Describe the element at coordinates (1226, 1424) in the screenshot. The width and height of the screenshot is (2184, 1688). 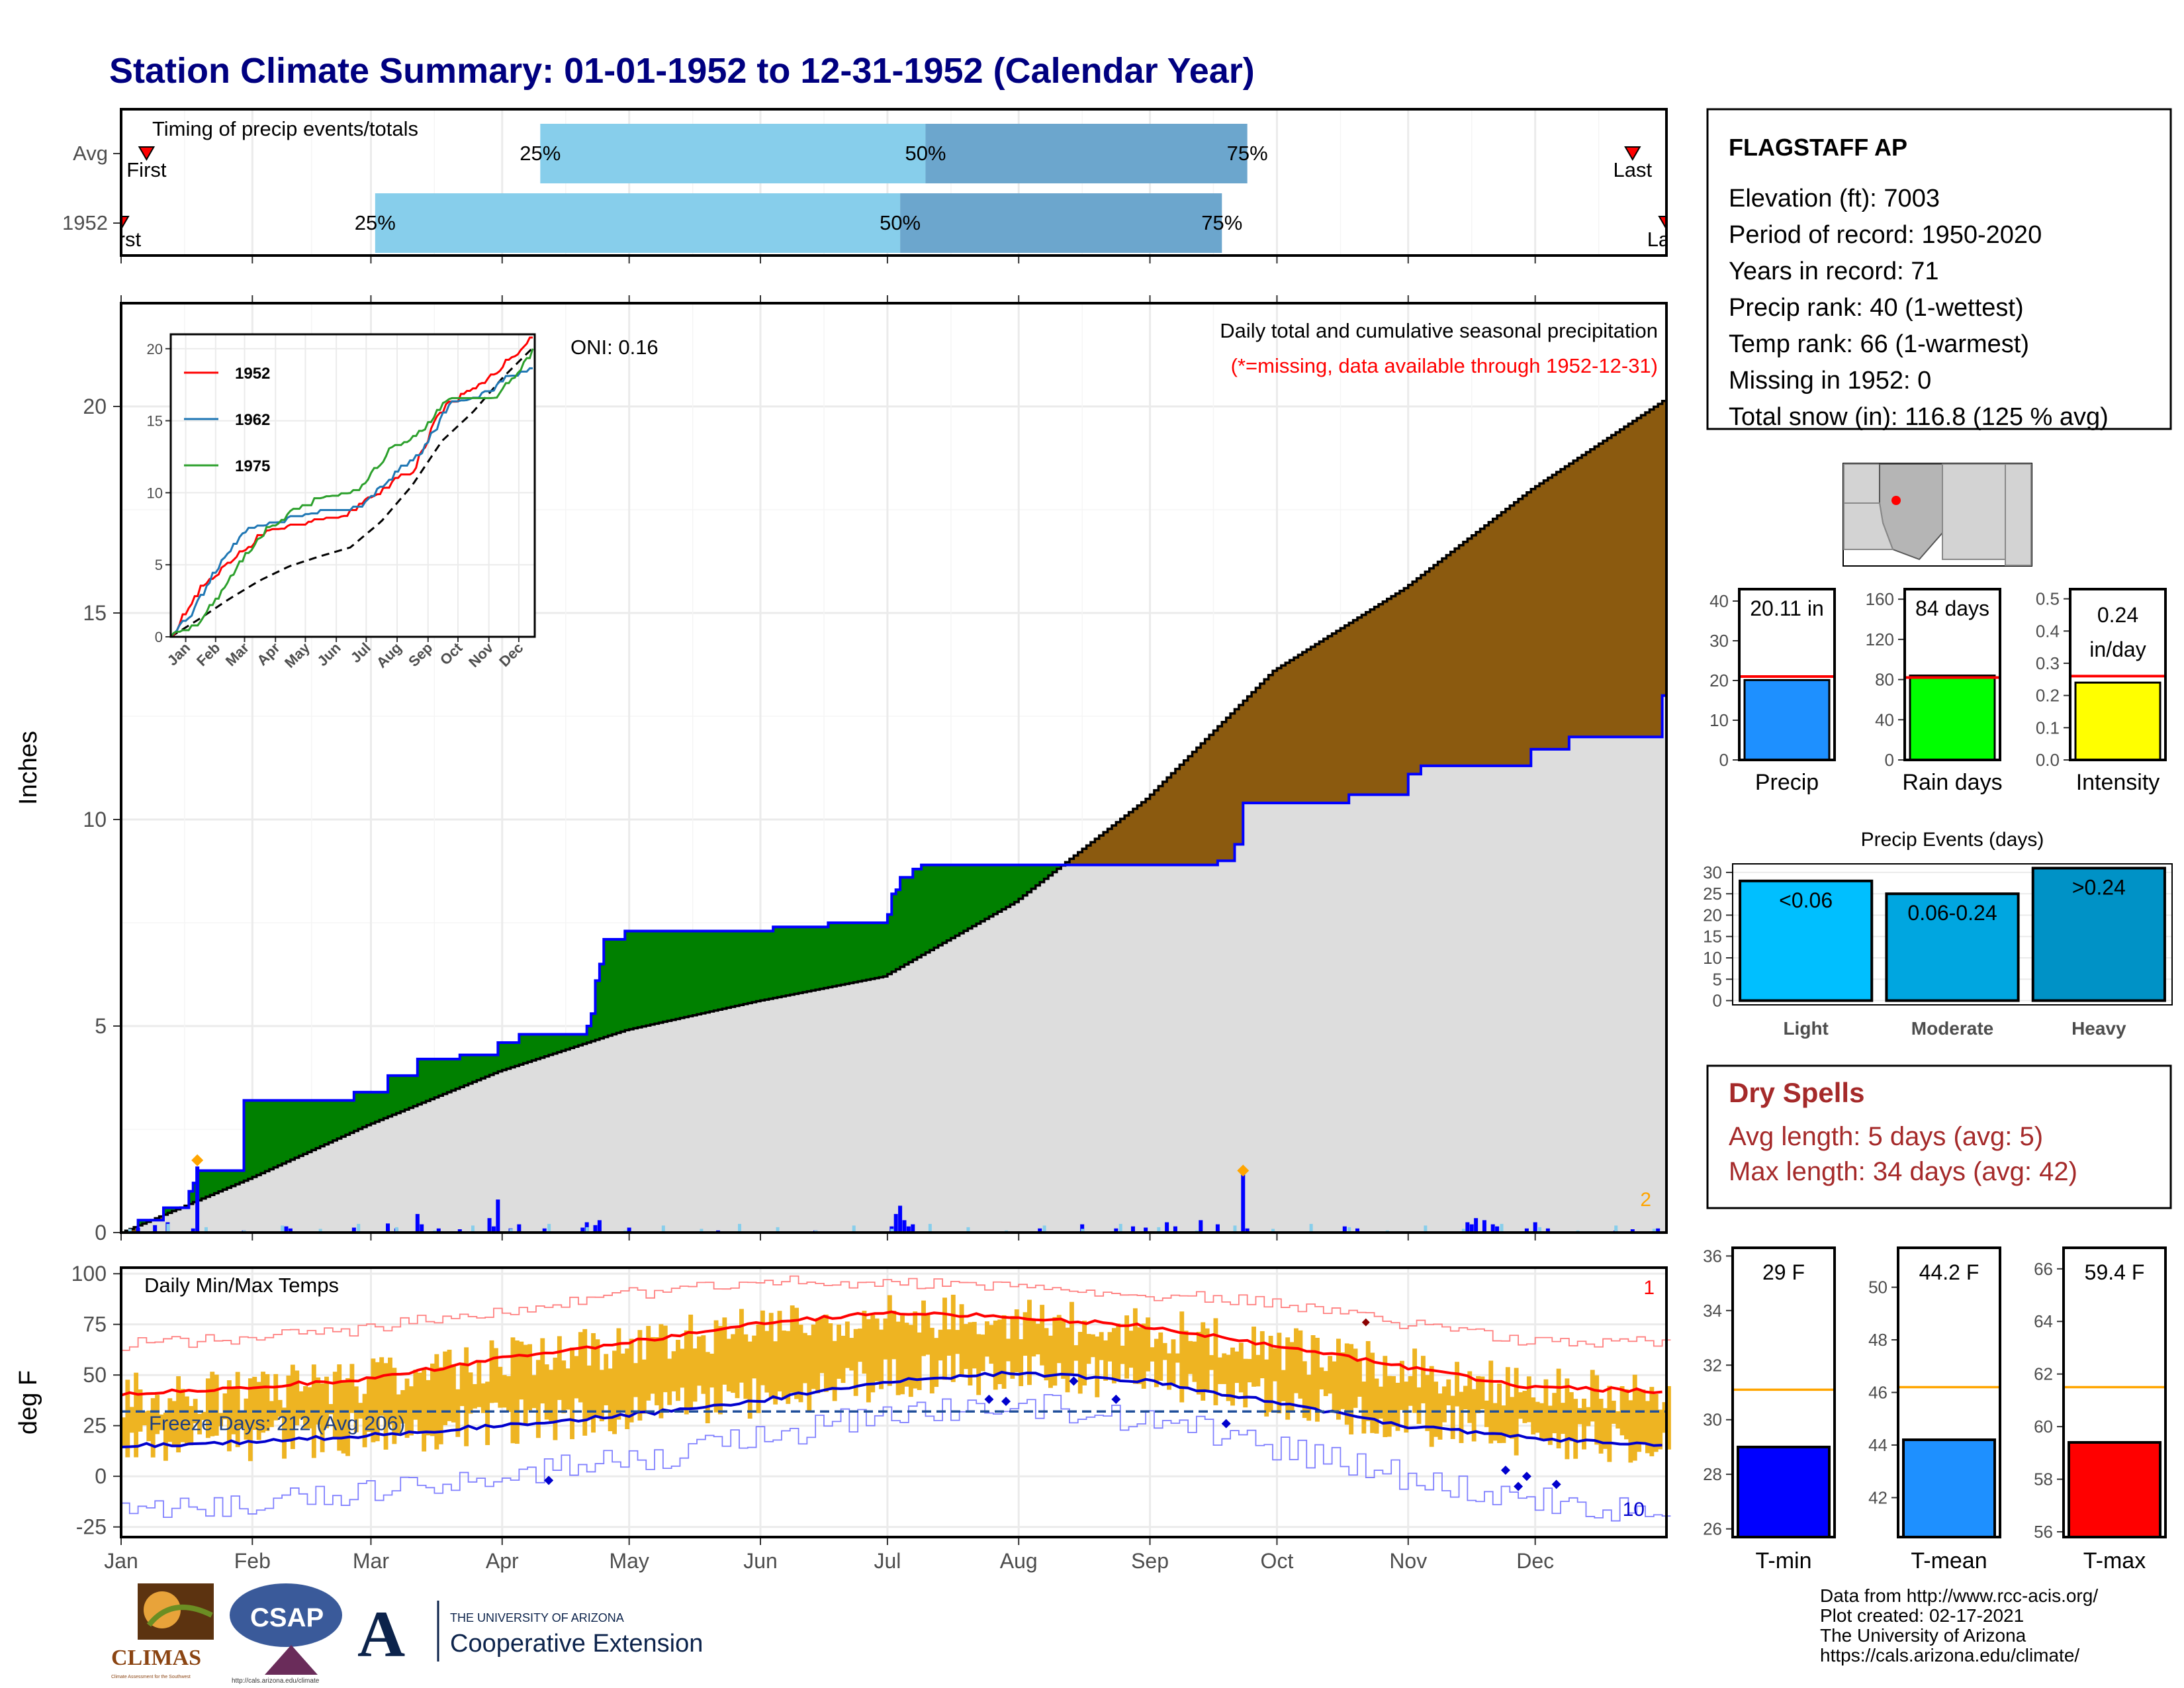
I see `record-low-marker` at that location.